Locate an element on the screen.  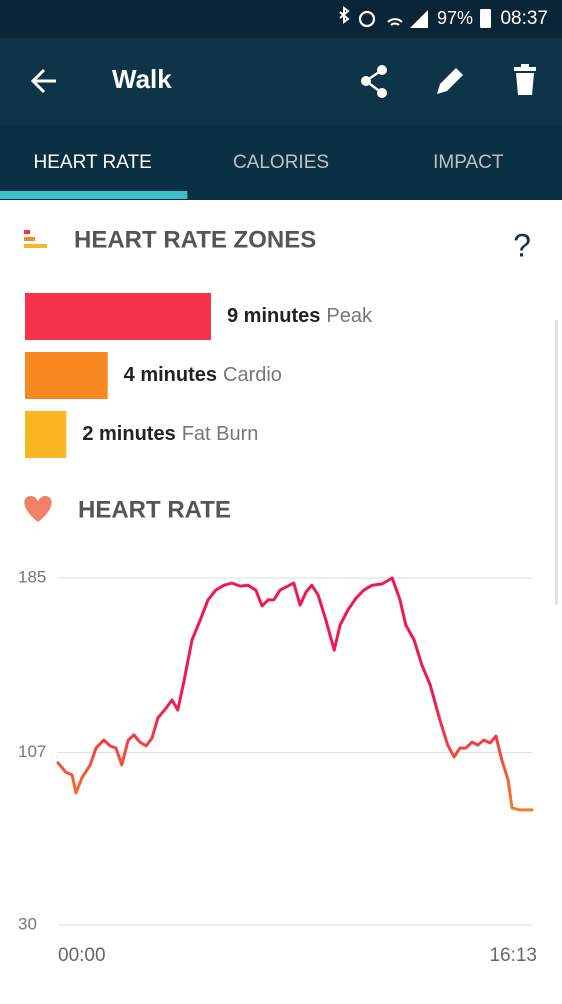
zone-label: 2 minutes Fat Burn is located at coordinates (170, 434).